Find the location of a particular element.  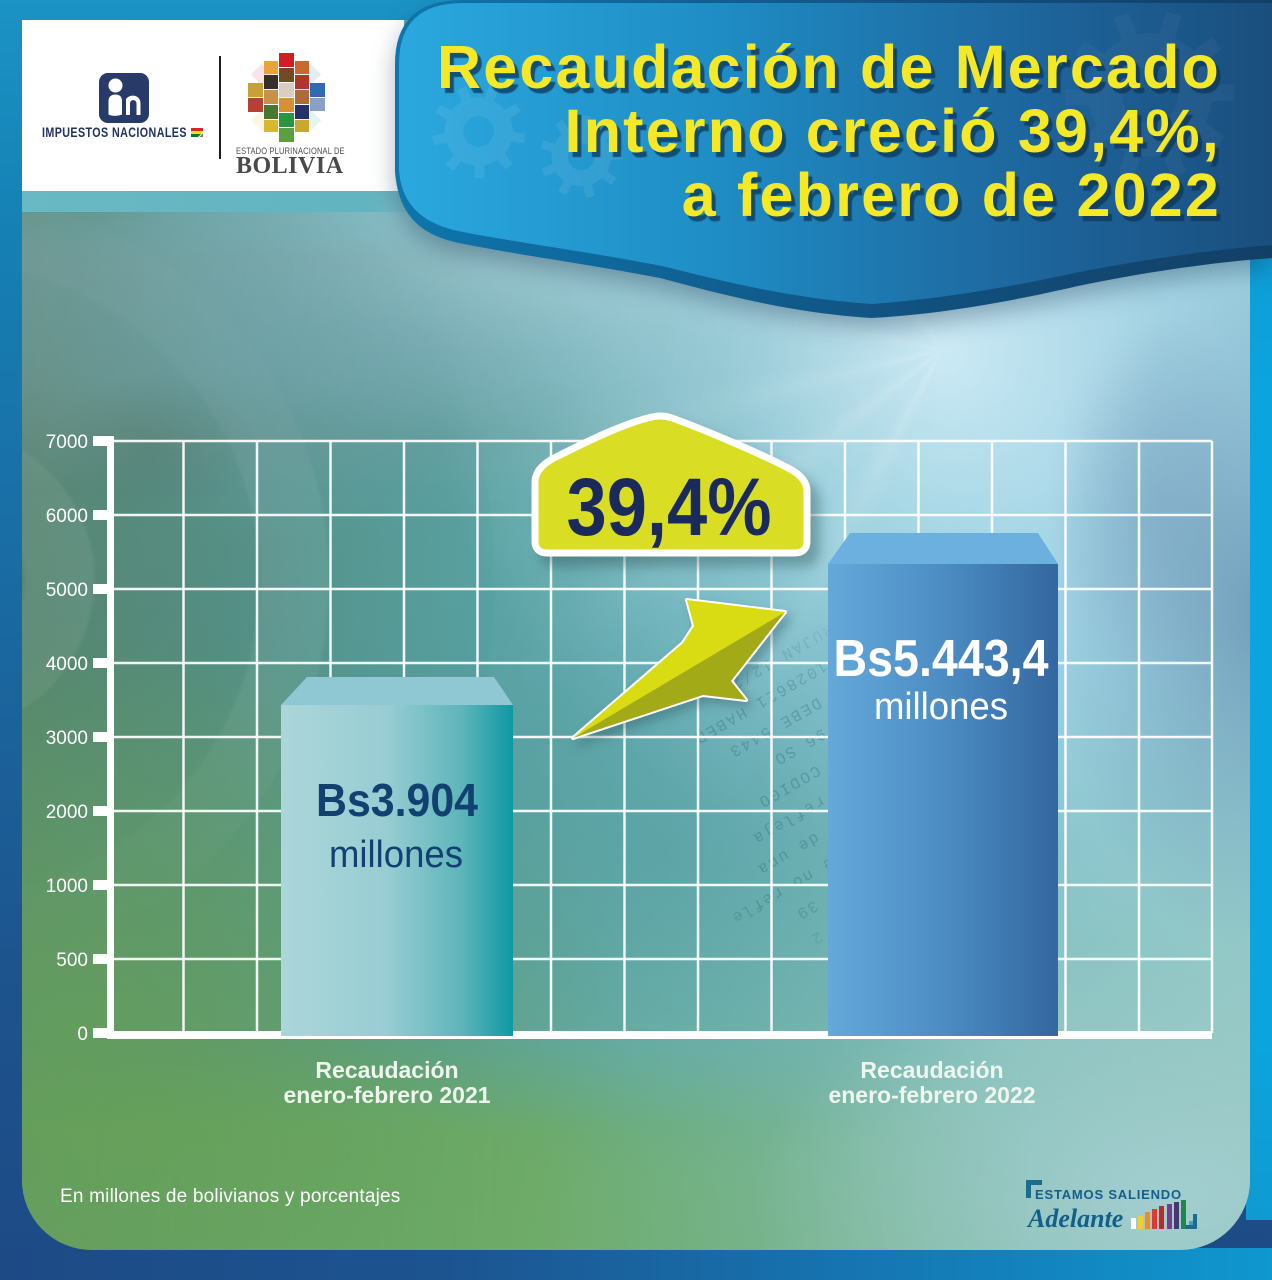

svg-text: 2000 is located at coordinates (67, 812).